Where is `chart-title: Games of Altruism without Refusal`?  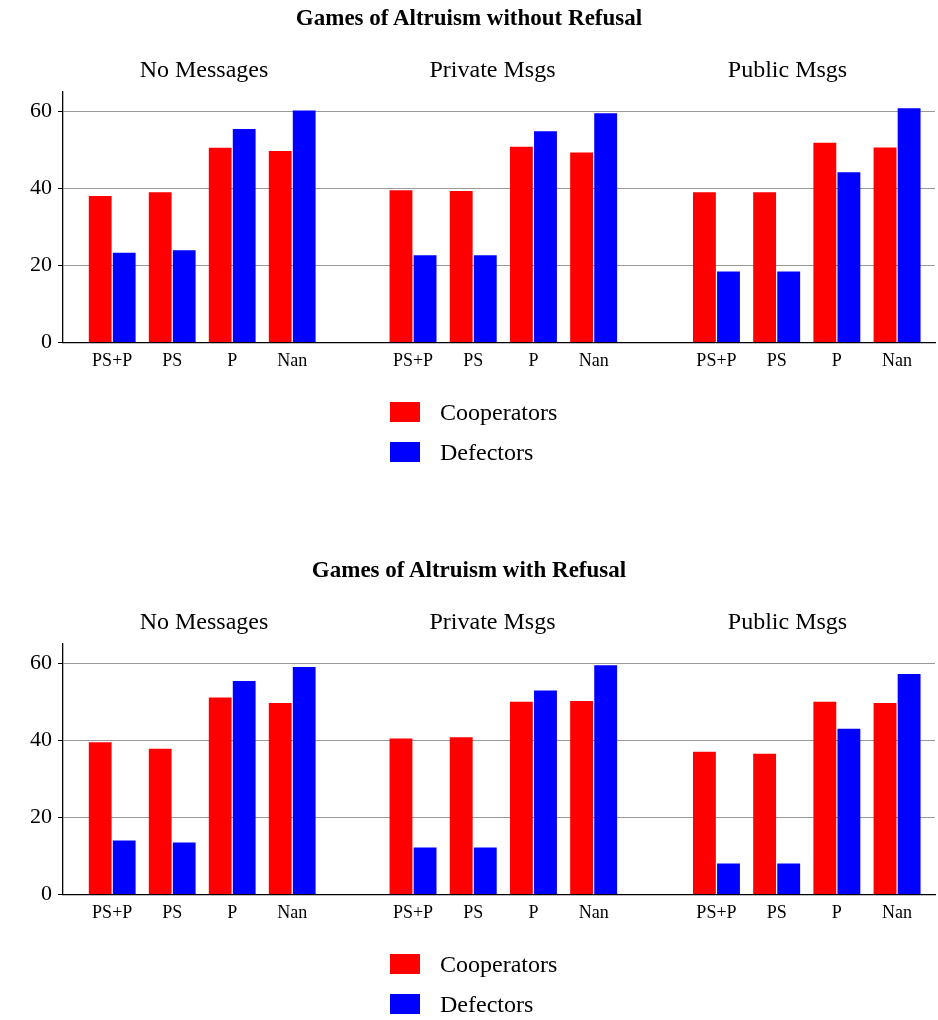 chart-title: Games of Altruism without Refusal is located at coordinates (469, 18).